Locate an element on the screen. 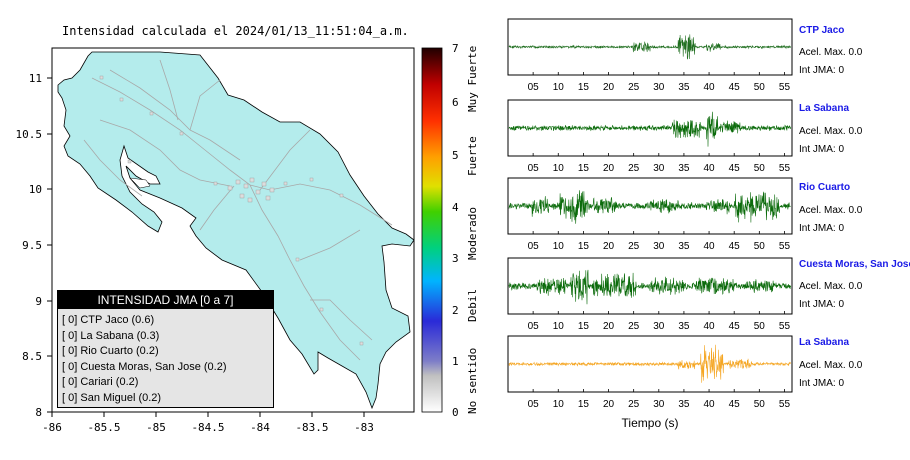 The height and width of the screenshot is (460, 910). colorbar-tick: 5 is located at coordinates (455, 155).